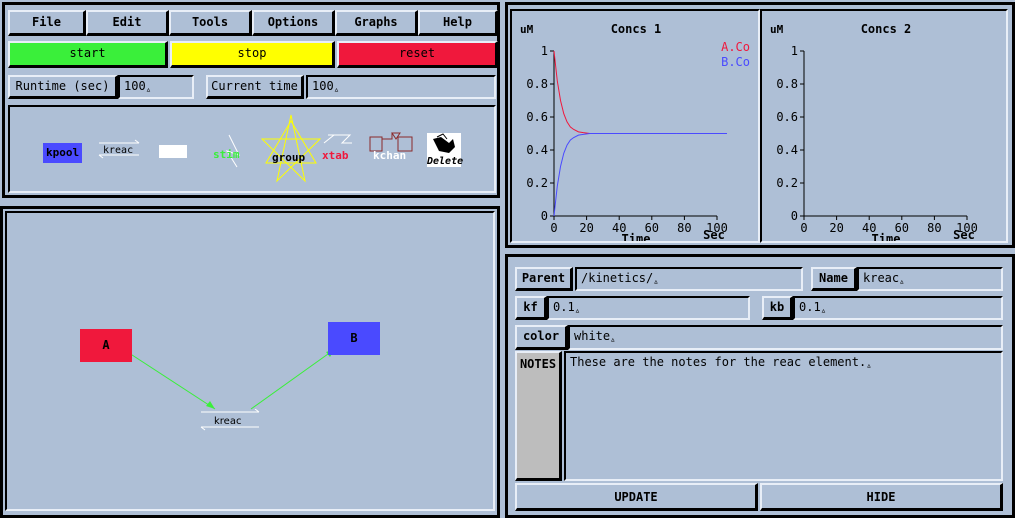 The height and width of the screenshot is (518, 1015). I want to click on name-value: kreac, so click(881, 278).